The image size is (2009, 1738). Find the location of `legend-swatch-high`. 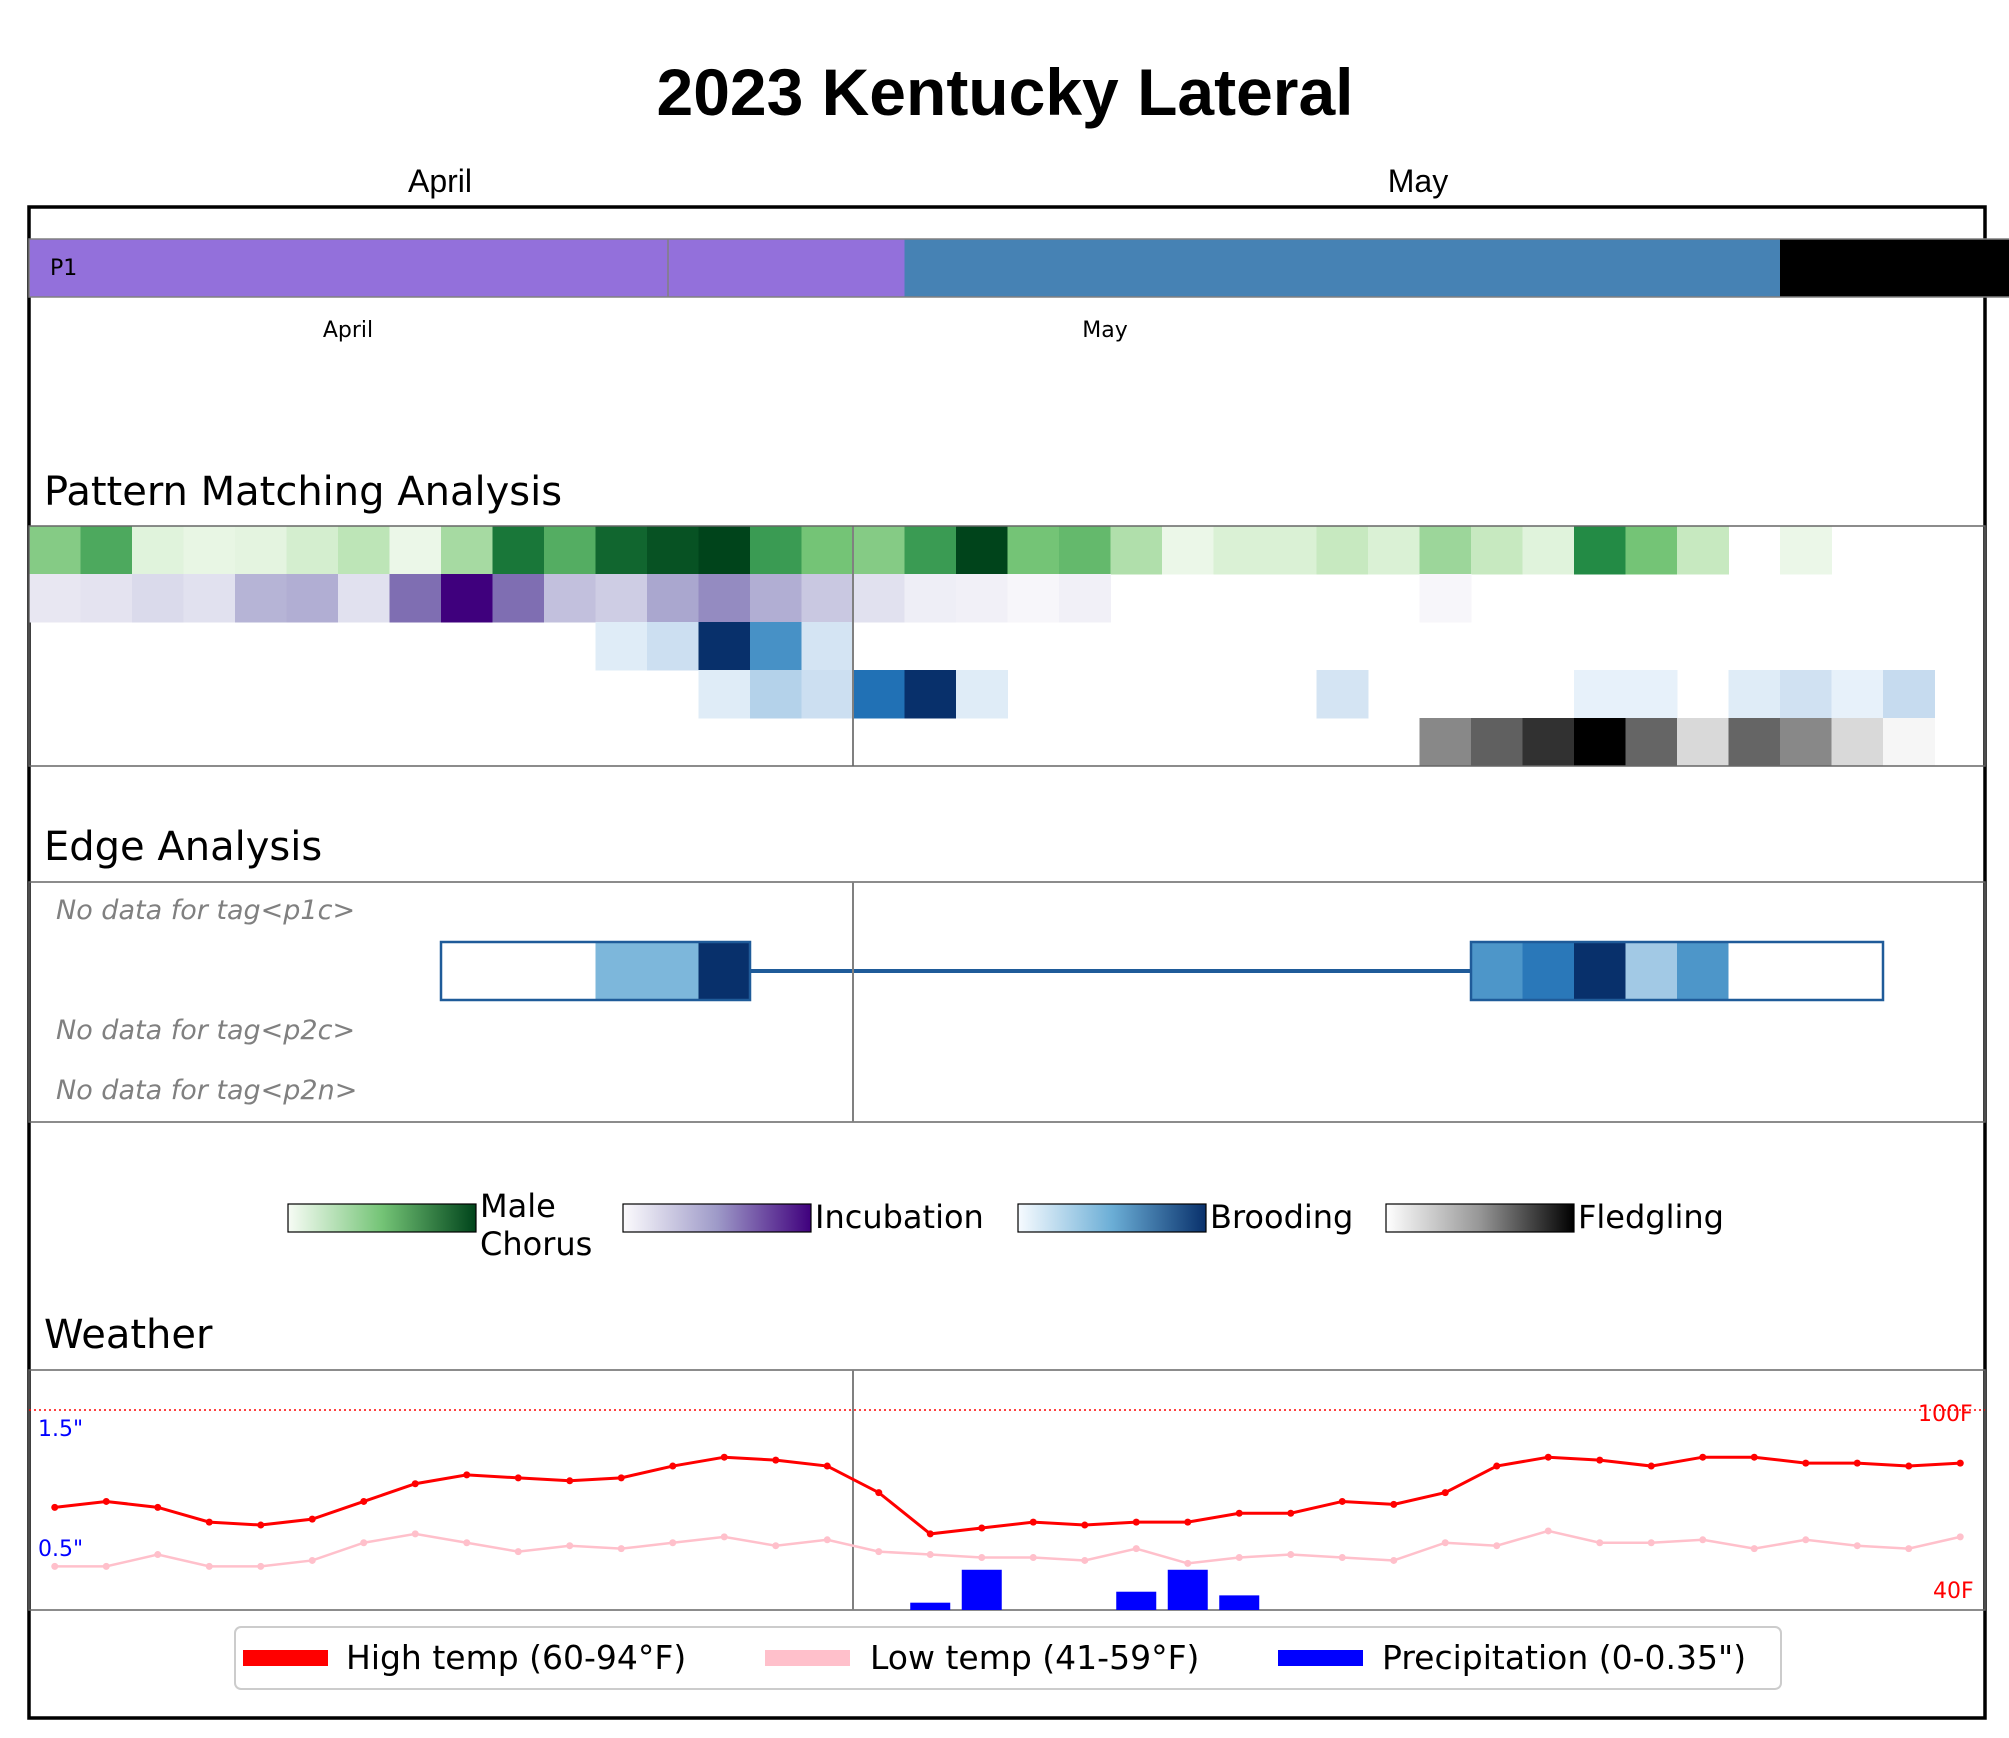

legend-swatch-high is located at coordinates (285, 1658).